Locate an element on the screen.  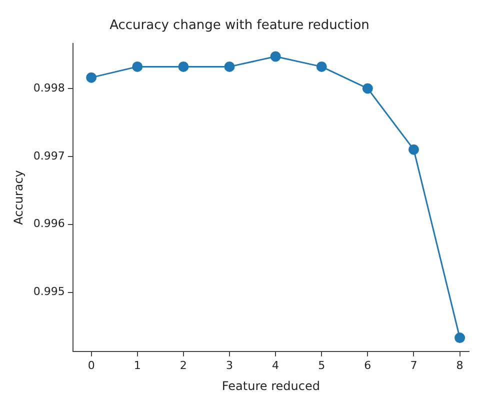
x-tick-label: 4 is located at coordinates (276, 365).